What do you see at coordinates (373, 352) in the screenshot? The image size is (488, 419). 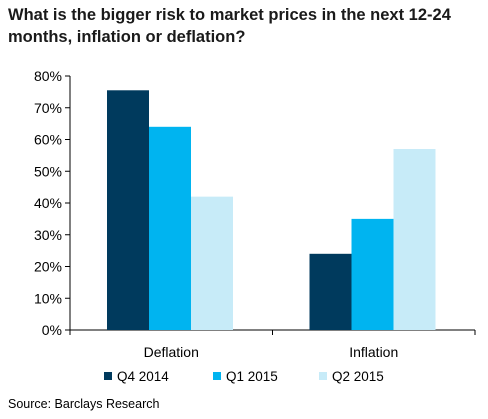 I see `category-label: Inflation` at bounding box center [373, 352].